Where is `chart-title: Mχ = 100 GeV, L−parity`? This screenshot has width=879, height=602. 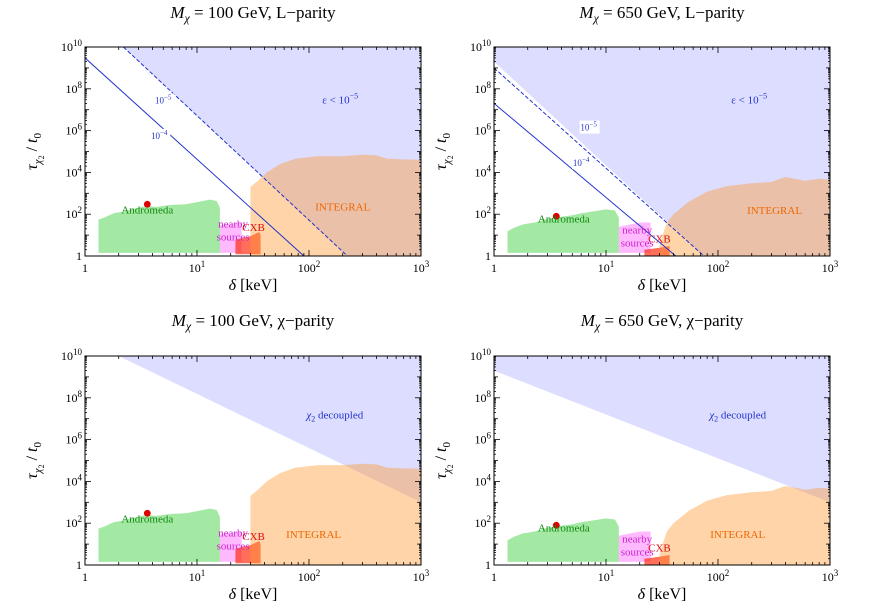
chart-title: Mχ = 100 GeV, L−parity is located at coordinates (252, 14).